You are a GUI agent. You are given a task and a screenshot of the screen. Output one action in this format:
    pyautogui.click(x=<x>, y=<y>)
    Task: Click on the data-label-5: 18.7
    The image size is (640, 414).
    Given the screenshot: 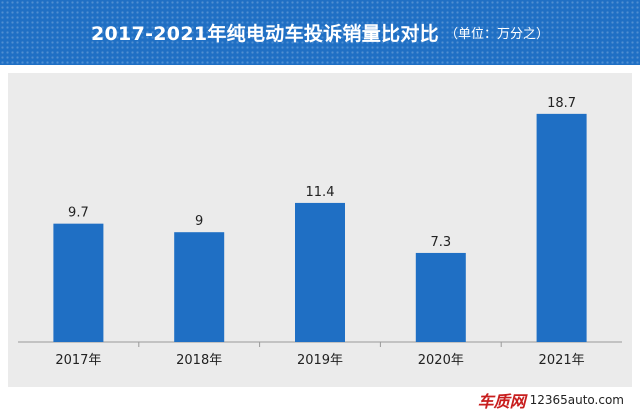 What is the action you would take?
    pyautogui.click(x=561, y=103)
    